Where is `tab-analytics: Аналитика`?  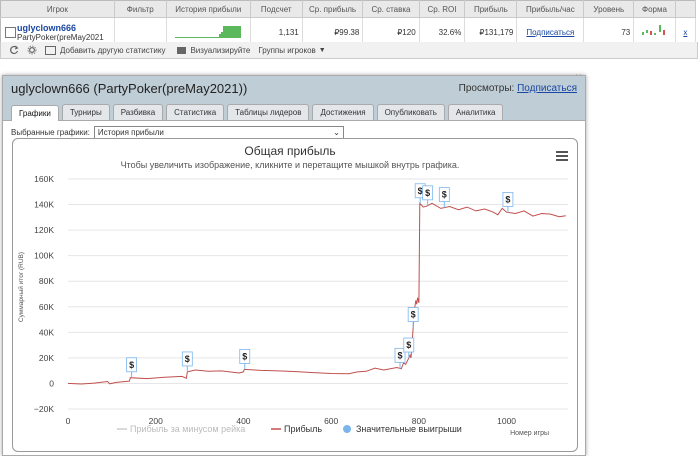 tab-analytics: Аналитика is located at coordinates (475, 112).